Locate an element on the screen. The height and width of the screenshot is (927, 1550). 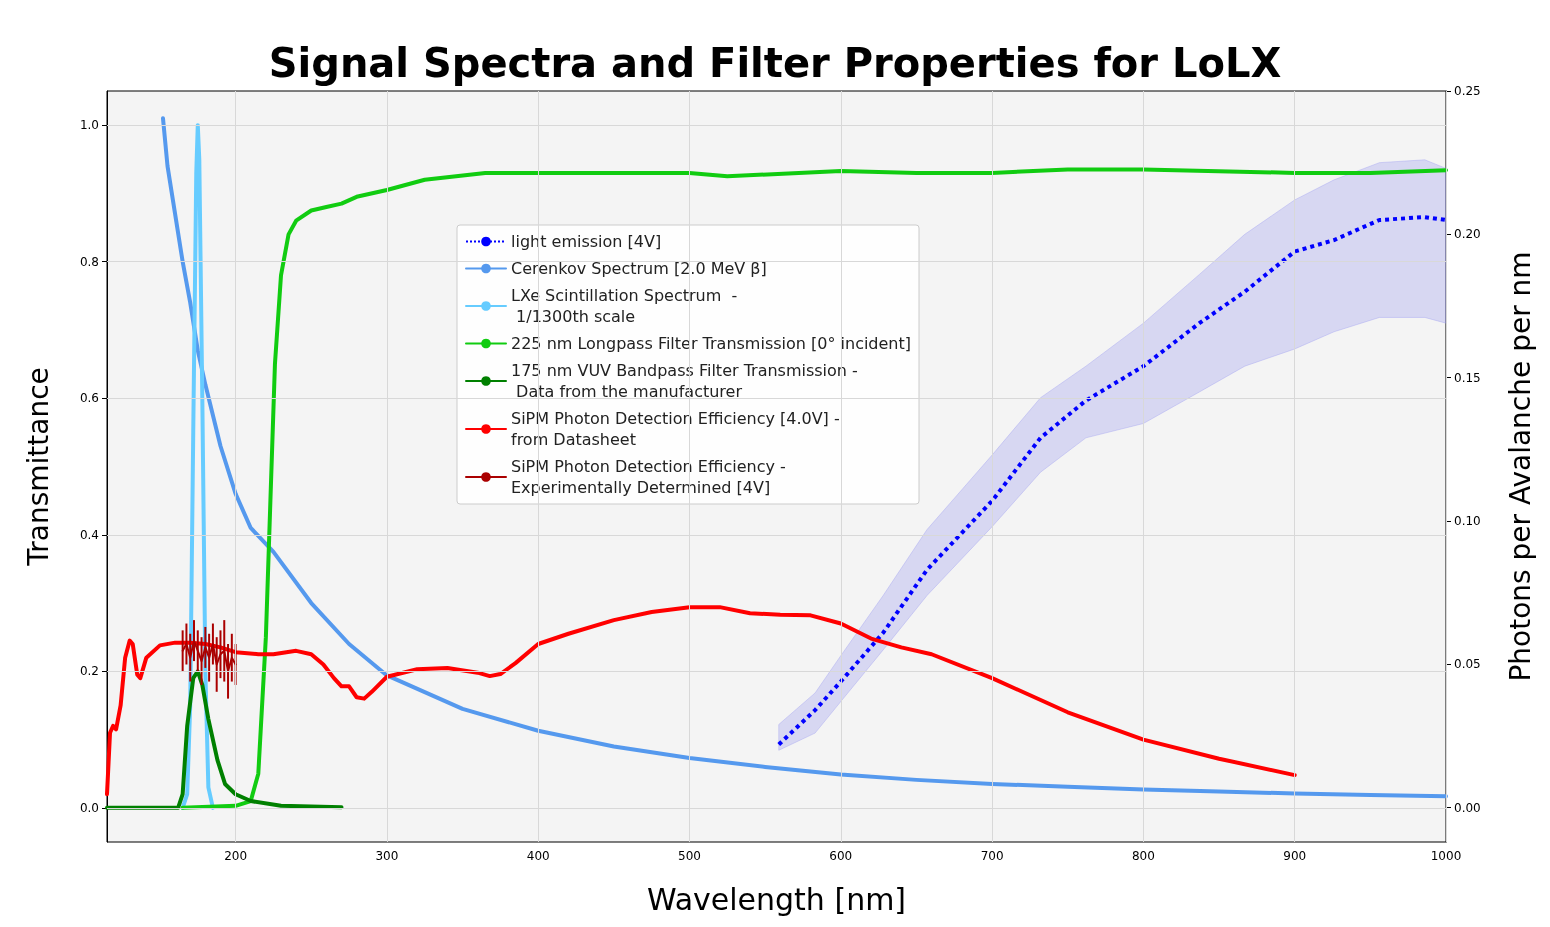
x-tick-label: 300 is located at coordinates (387, 856).